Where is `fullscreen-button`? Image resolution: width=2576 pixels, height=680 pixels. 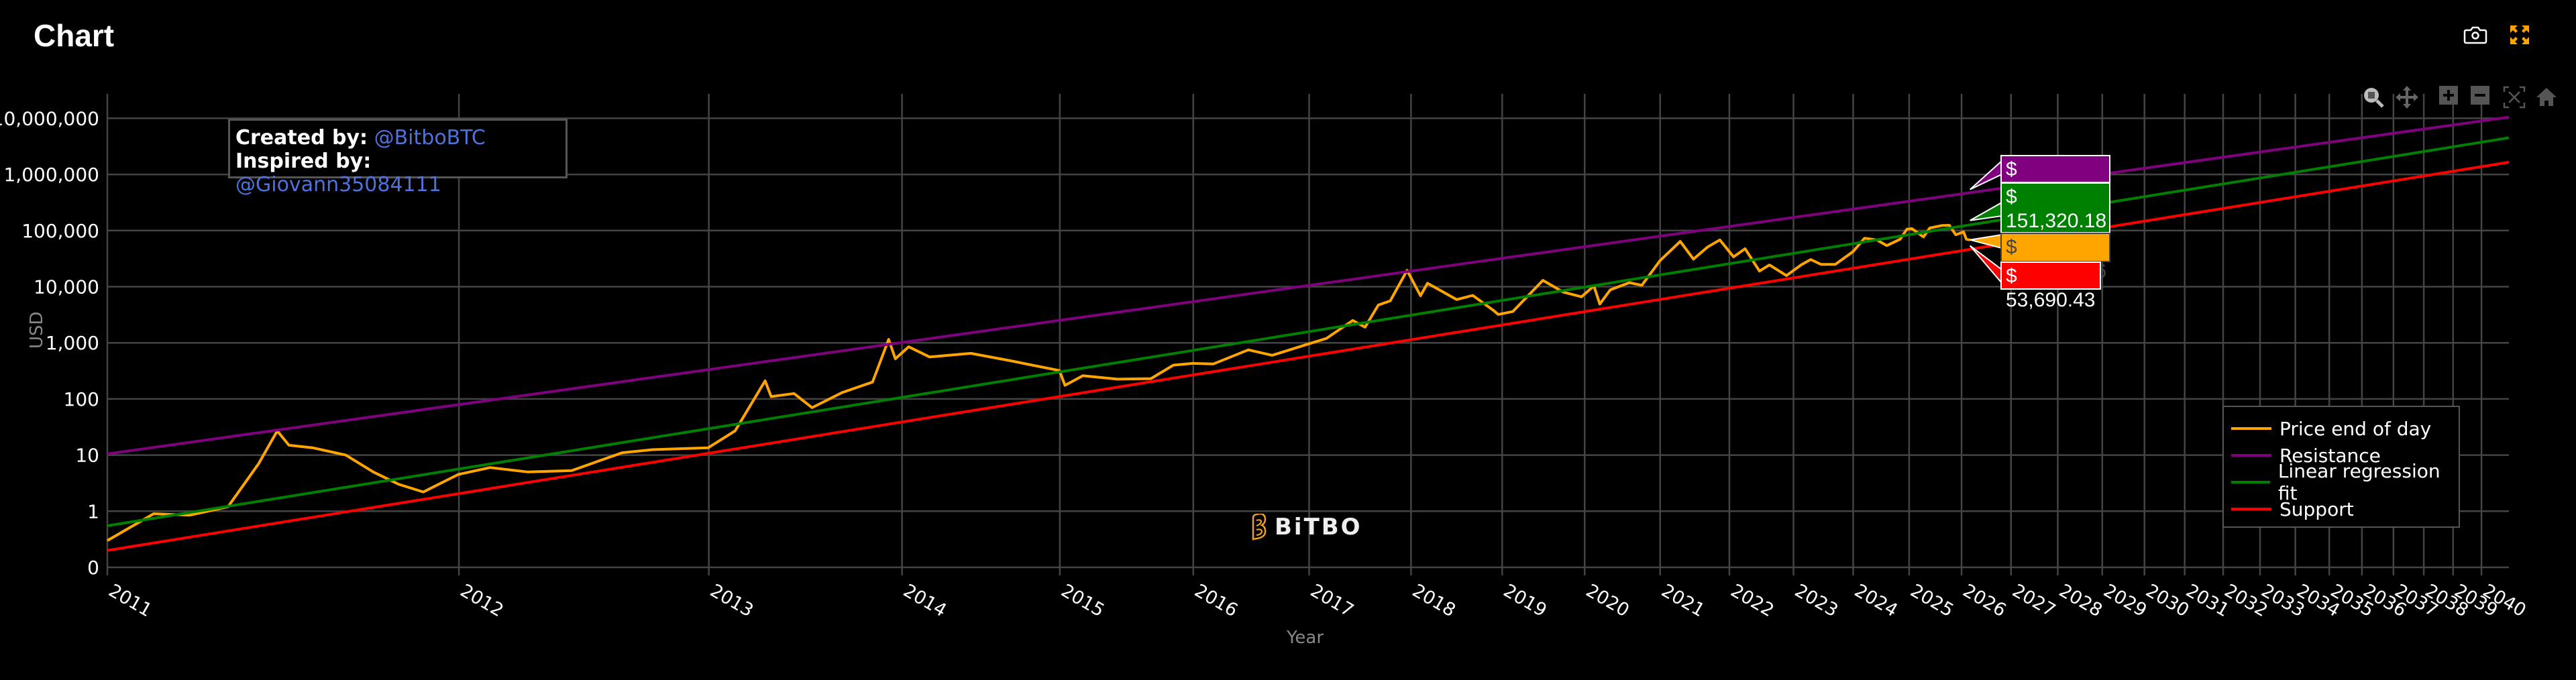
fullscreen-button is located at coordinates (2520, 35).